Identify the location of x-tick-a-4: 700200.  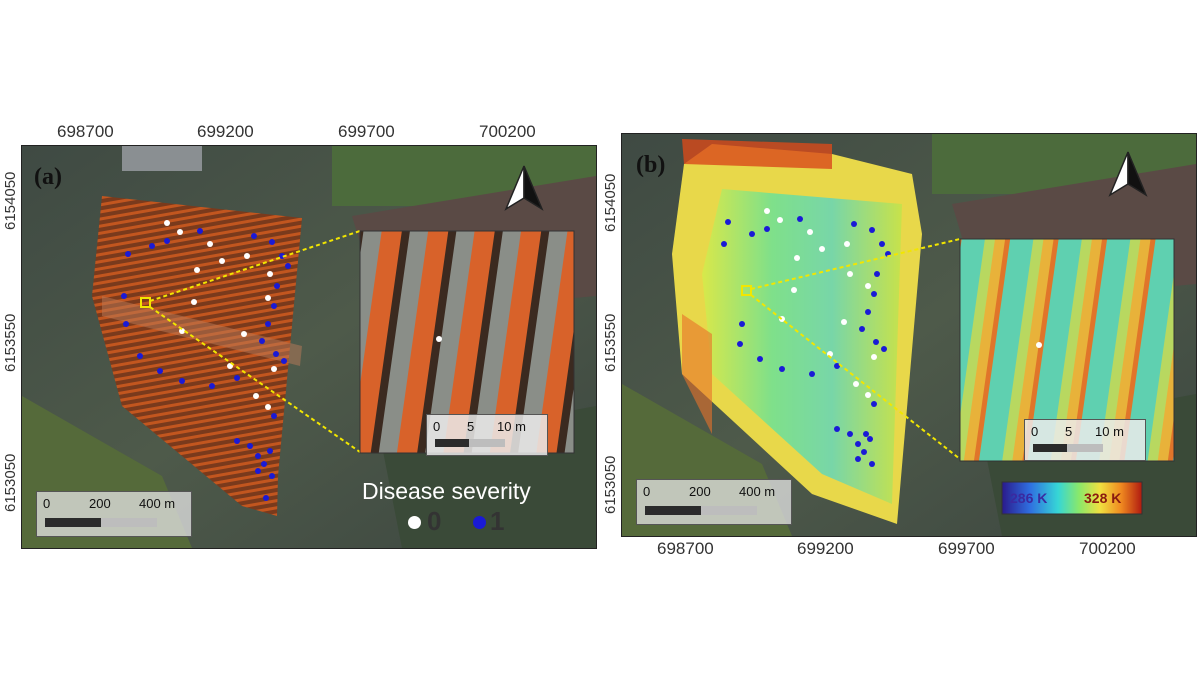
(507, 131).